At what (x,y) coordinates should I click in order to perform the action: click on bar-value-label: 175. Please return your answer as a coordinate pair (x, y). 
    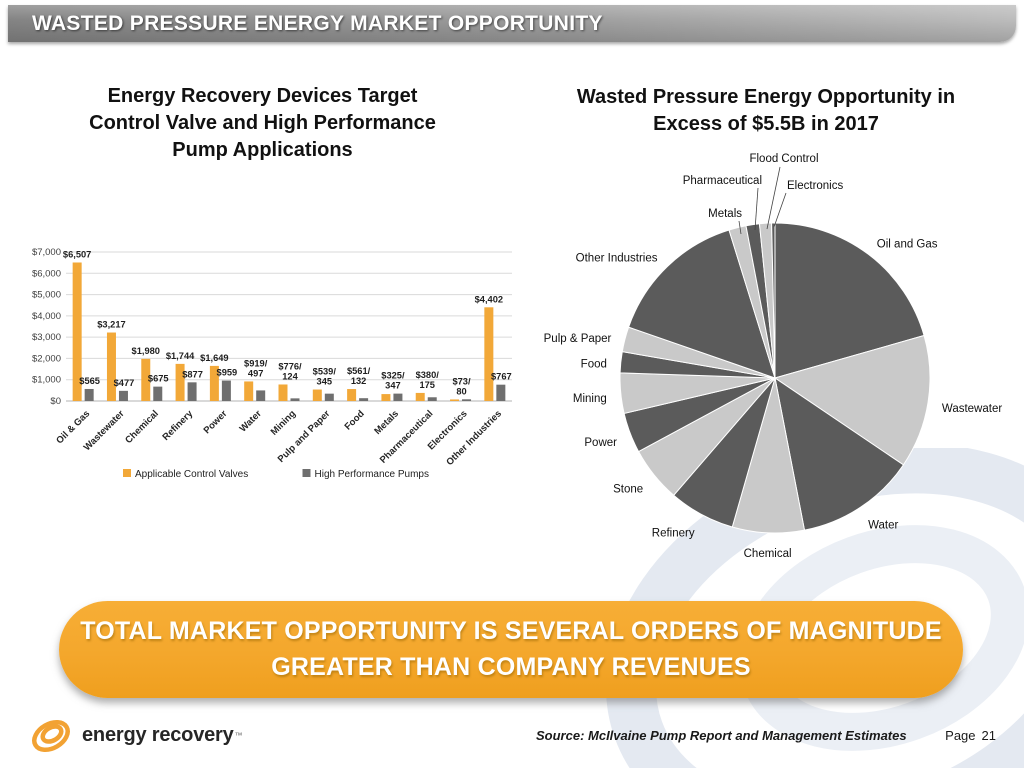
    Looking at the image, I should click on (427, 385).